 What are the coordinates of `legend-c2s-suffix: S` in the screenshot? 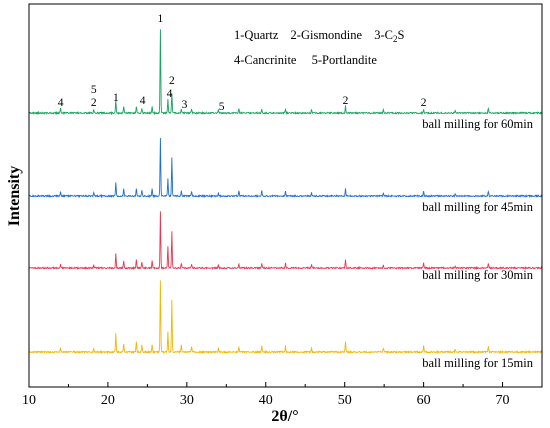 It's located at (400, 35).